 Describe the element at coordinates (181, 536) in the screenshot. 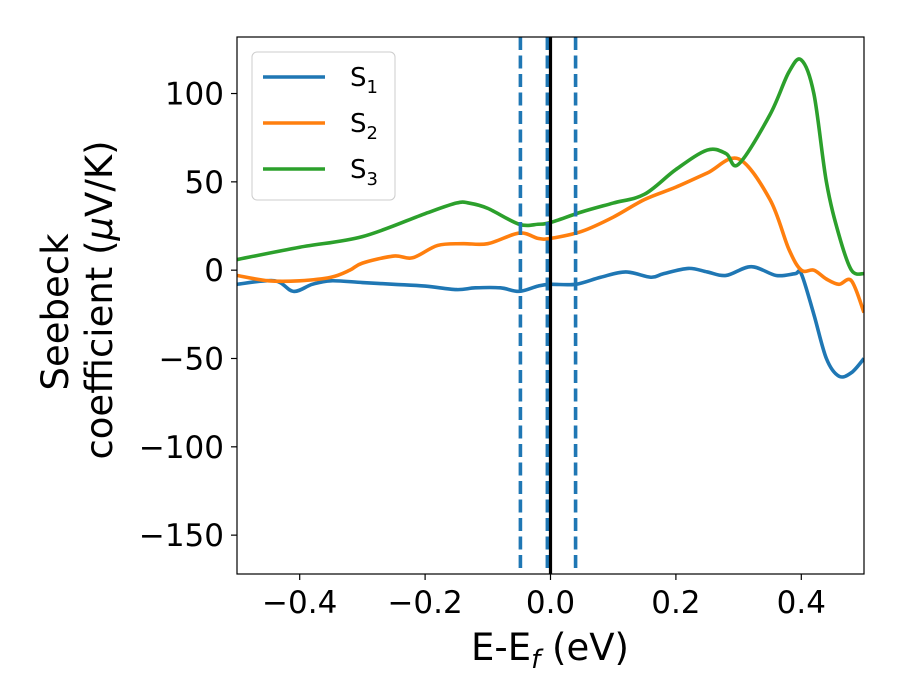

I see `y-tick-label: −150` at that location.